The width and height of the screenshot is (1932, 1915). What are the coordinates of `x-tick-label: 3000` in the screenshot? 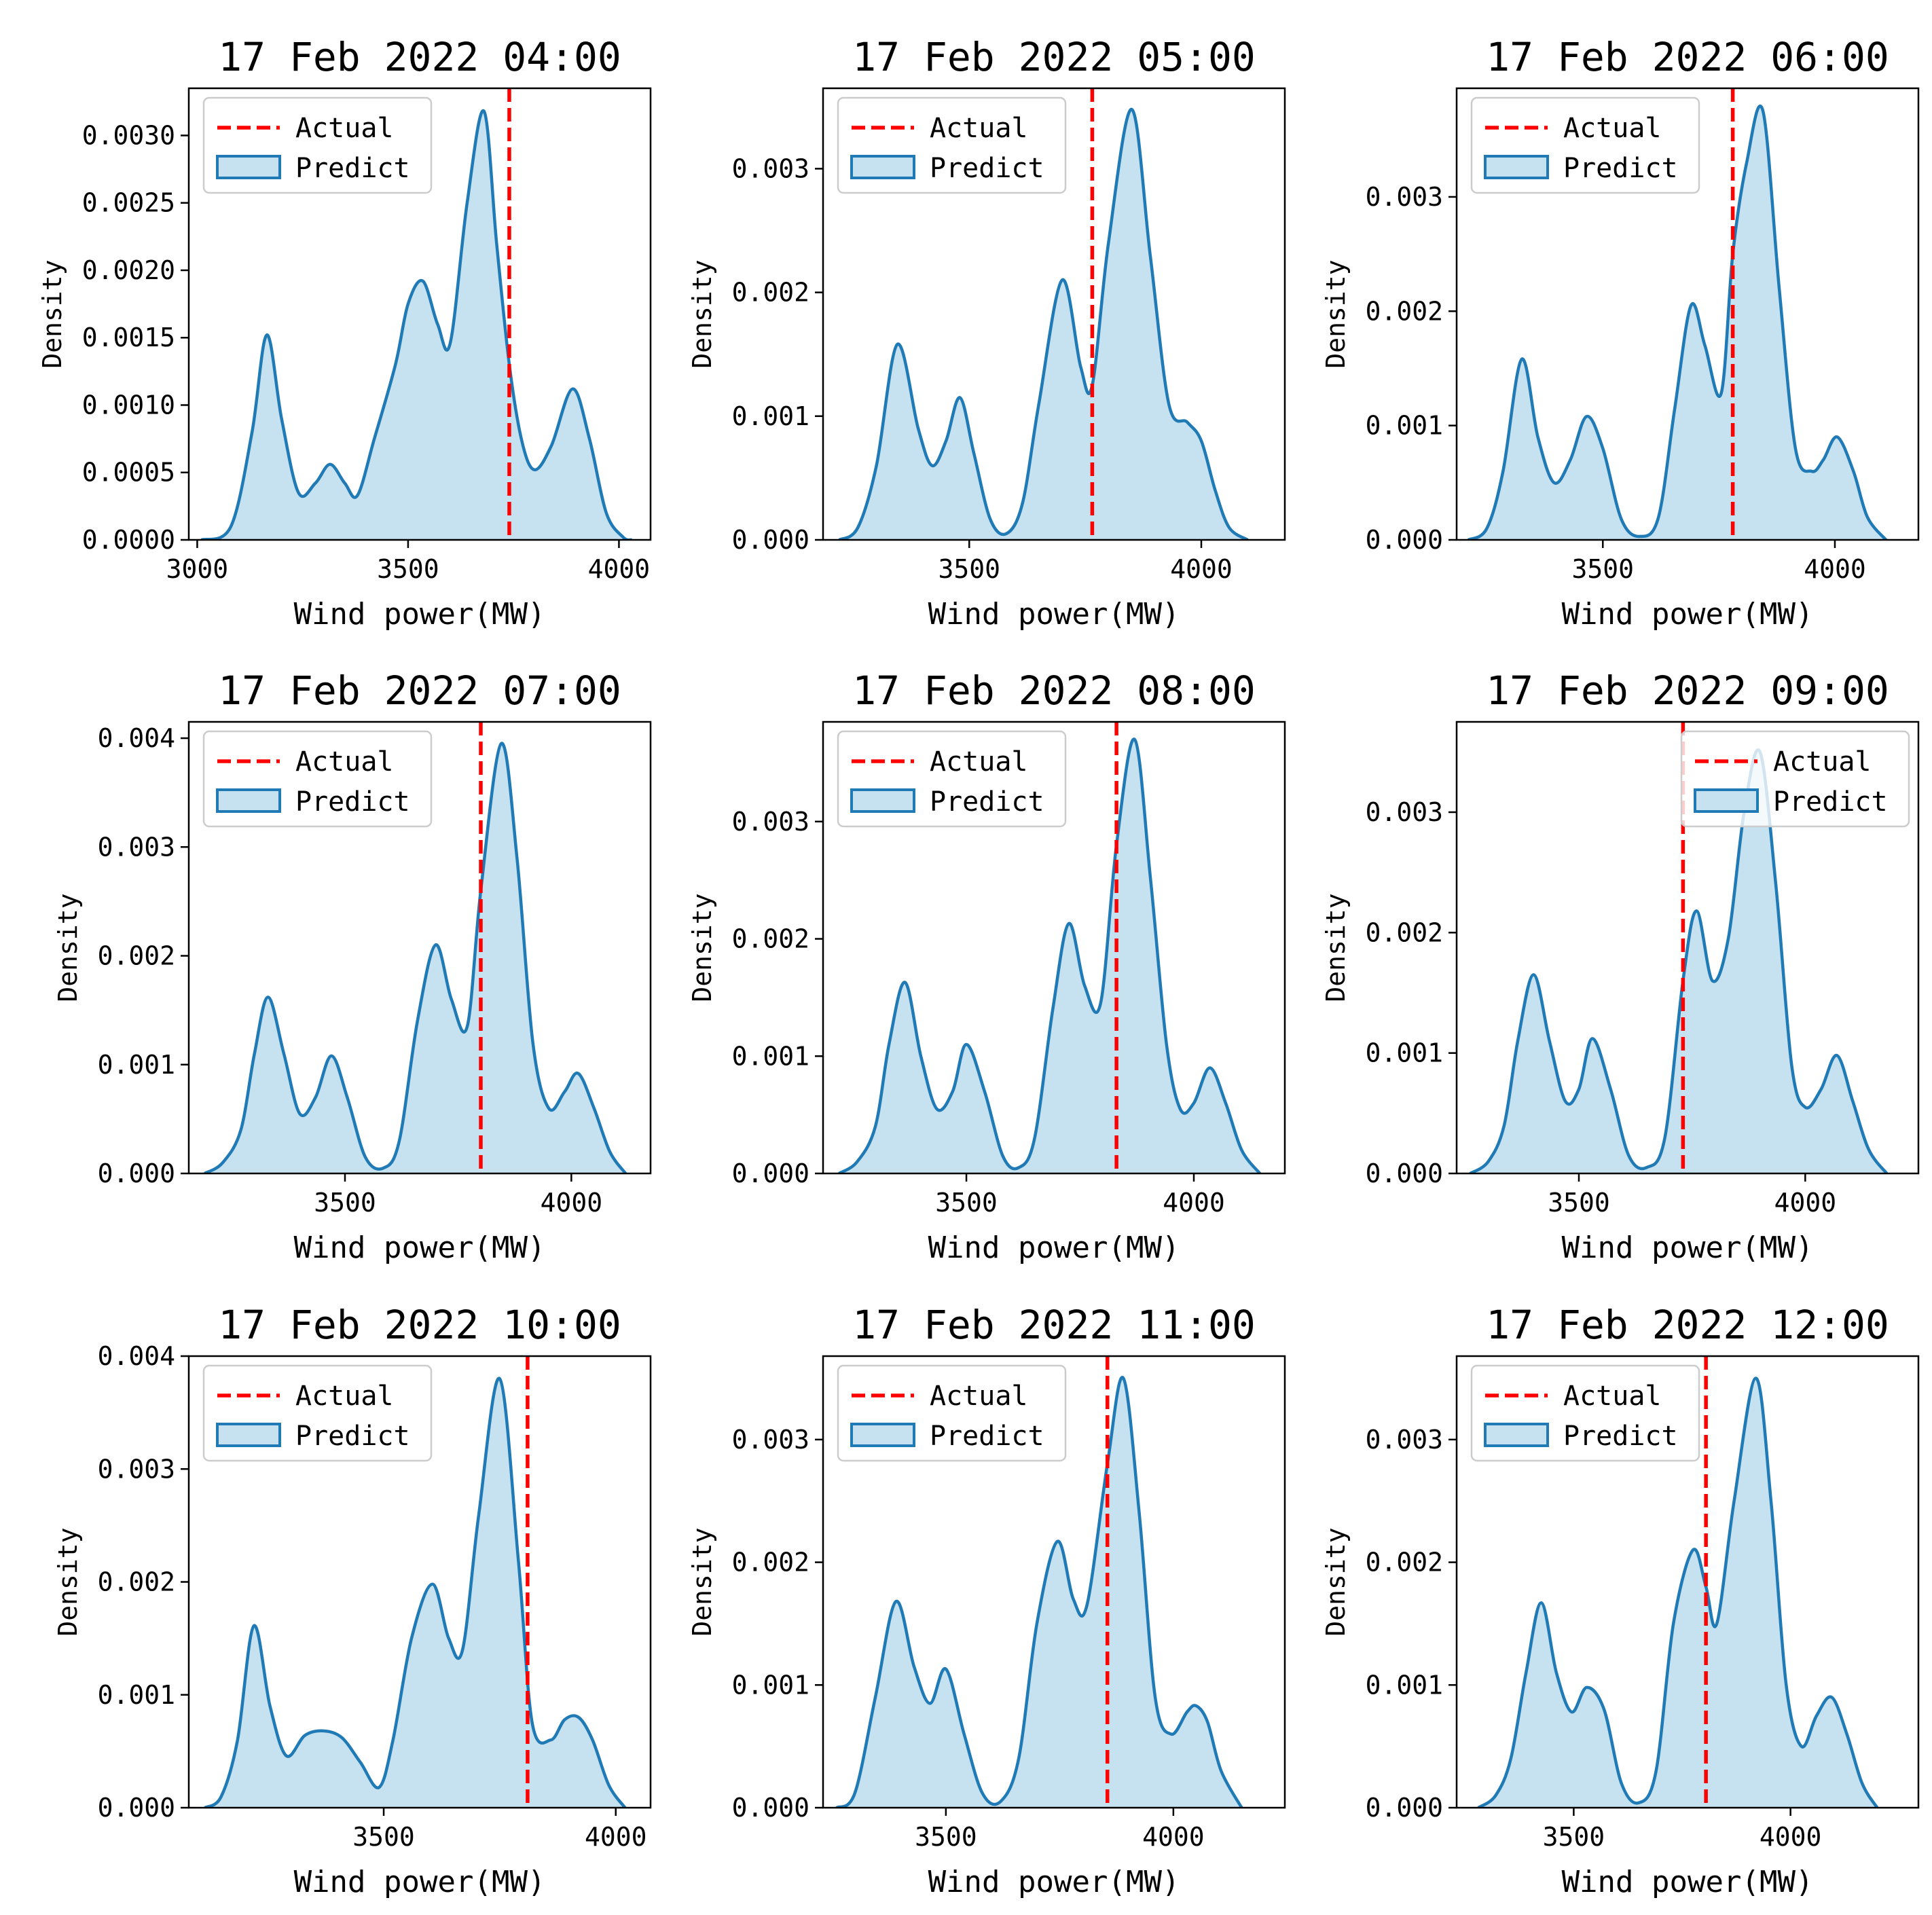 It's located at (197, 569).